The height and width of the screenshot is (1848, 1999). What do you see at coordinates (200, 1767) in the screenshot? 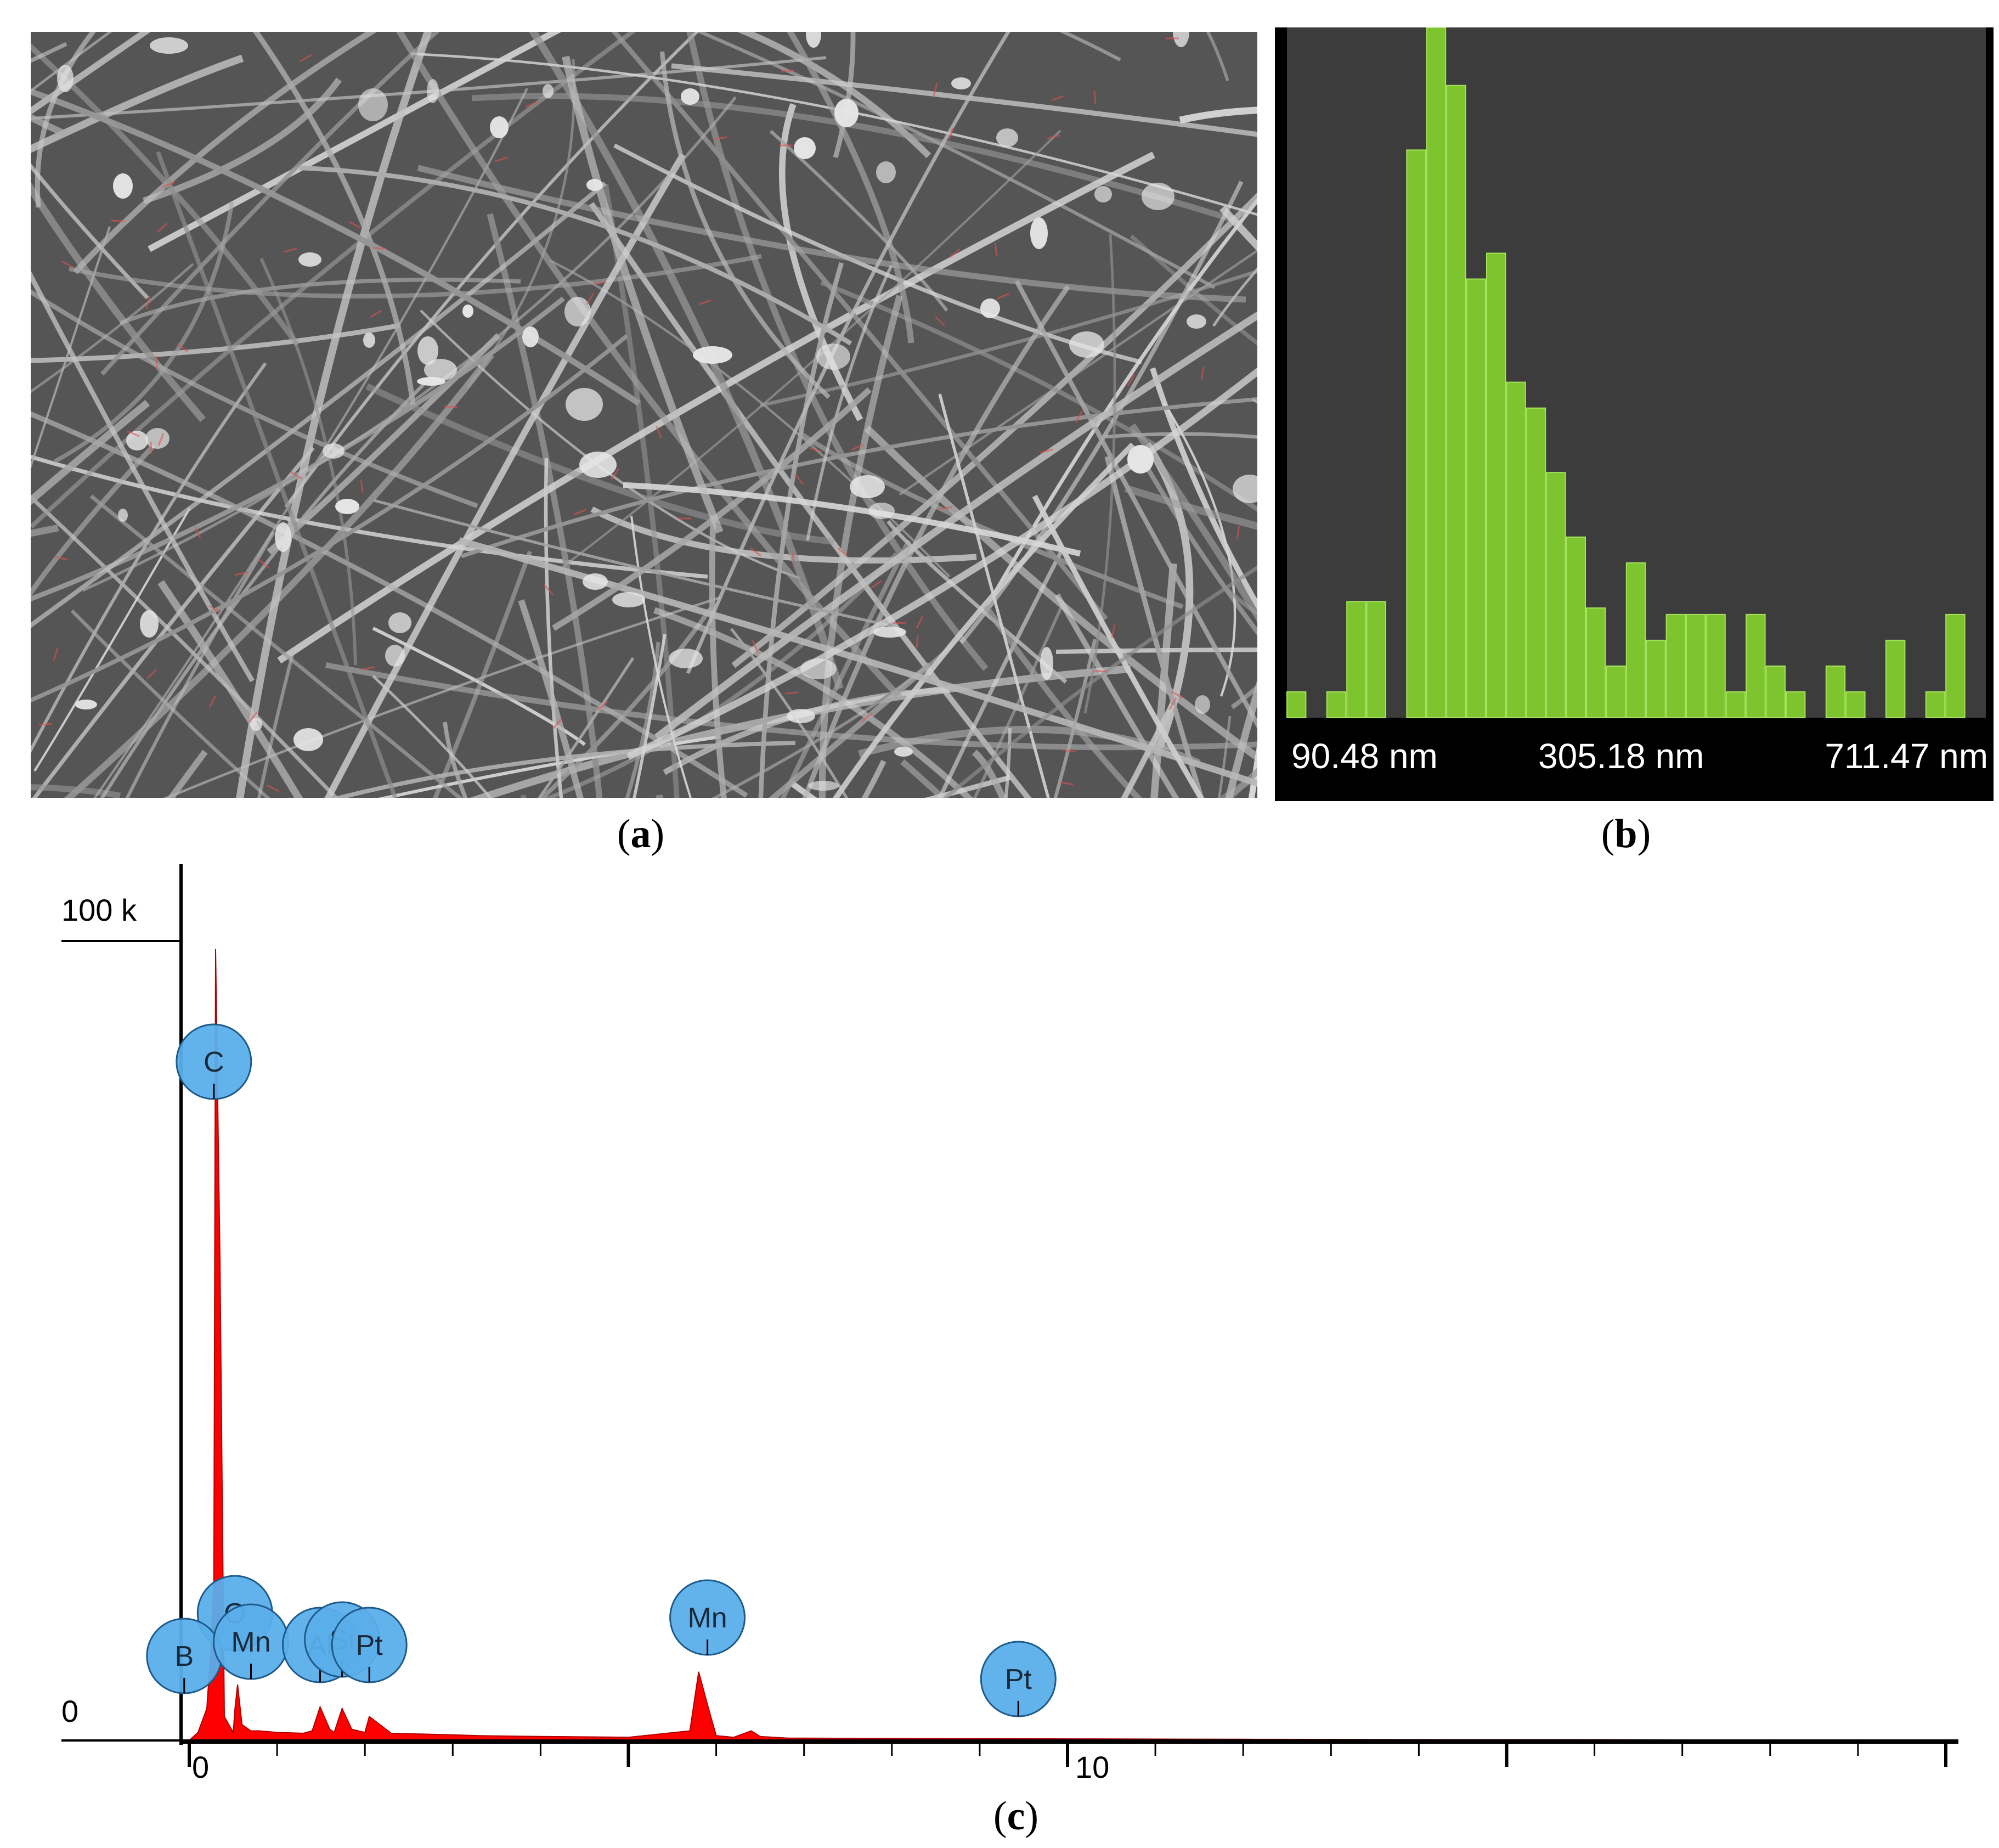
I see `eds-x-label-0: 0` at bounding box center [200, 1767].